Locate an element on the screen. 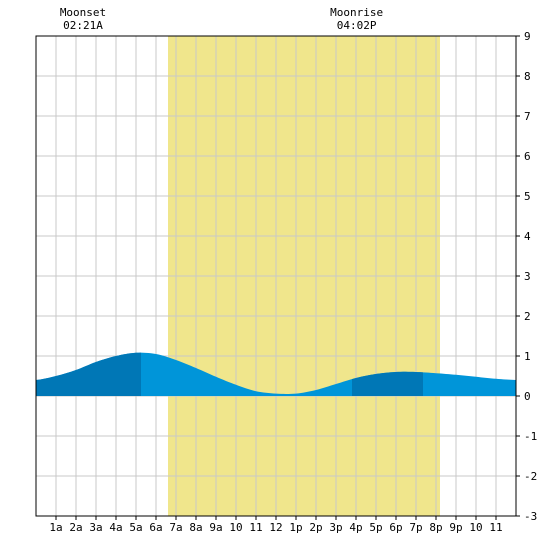 The width and height of the screenshot is (550, 550). y-tick-label: 4 is located at coordinates (527, 236).